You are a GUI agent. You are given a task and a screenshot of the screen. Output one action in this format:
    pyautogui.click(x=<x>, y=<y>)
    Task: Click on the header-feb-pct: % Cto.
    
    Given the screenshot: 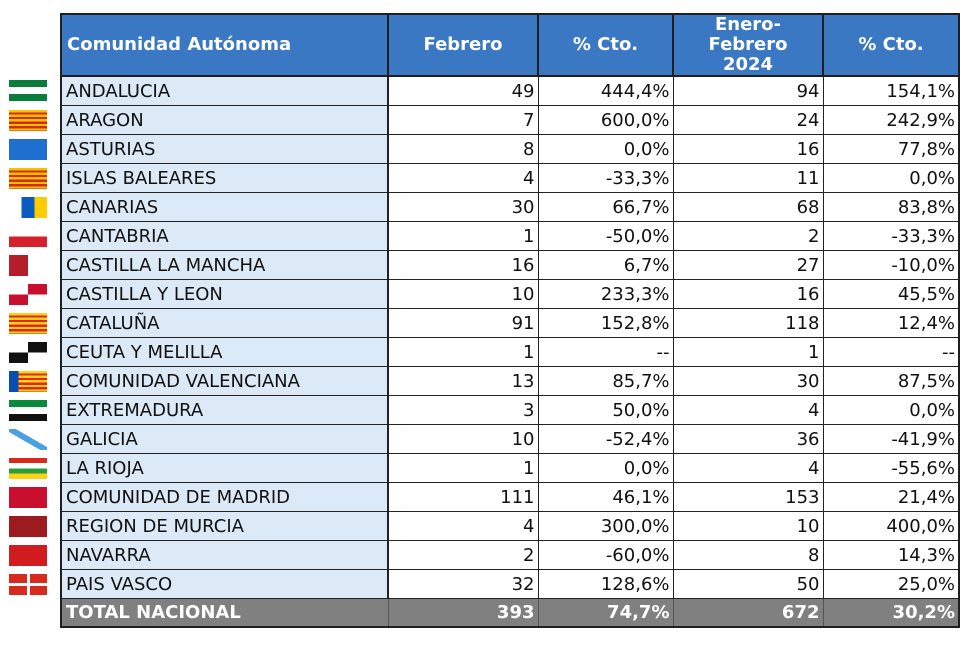 What is the action you would take?
    pyautogui.click(x=605, y=45)
    